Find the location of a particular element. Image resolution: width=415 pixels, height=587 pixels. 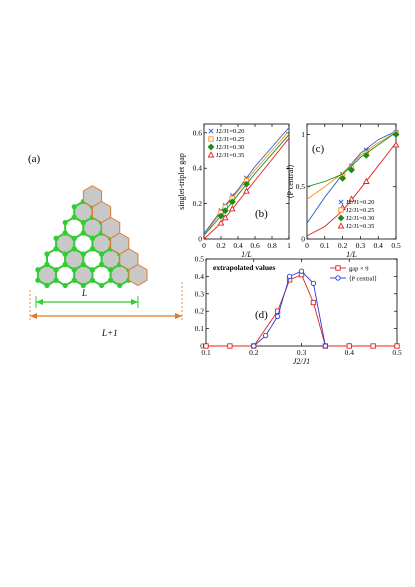

length-arrow-L: L is located at coordinates (87, 298).